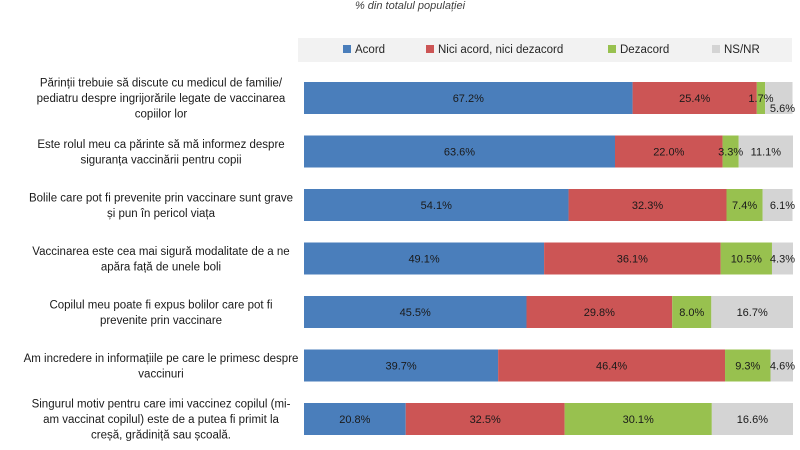 The height and width of the screenshot is (450, 800). What do you see at coordinates (782, 109) in the screenshot?
I see `value-label-nsnr-row-1: 5.6%` at bounding box center [782, 109].